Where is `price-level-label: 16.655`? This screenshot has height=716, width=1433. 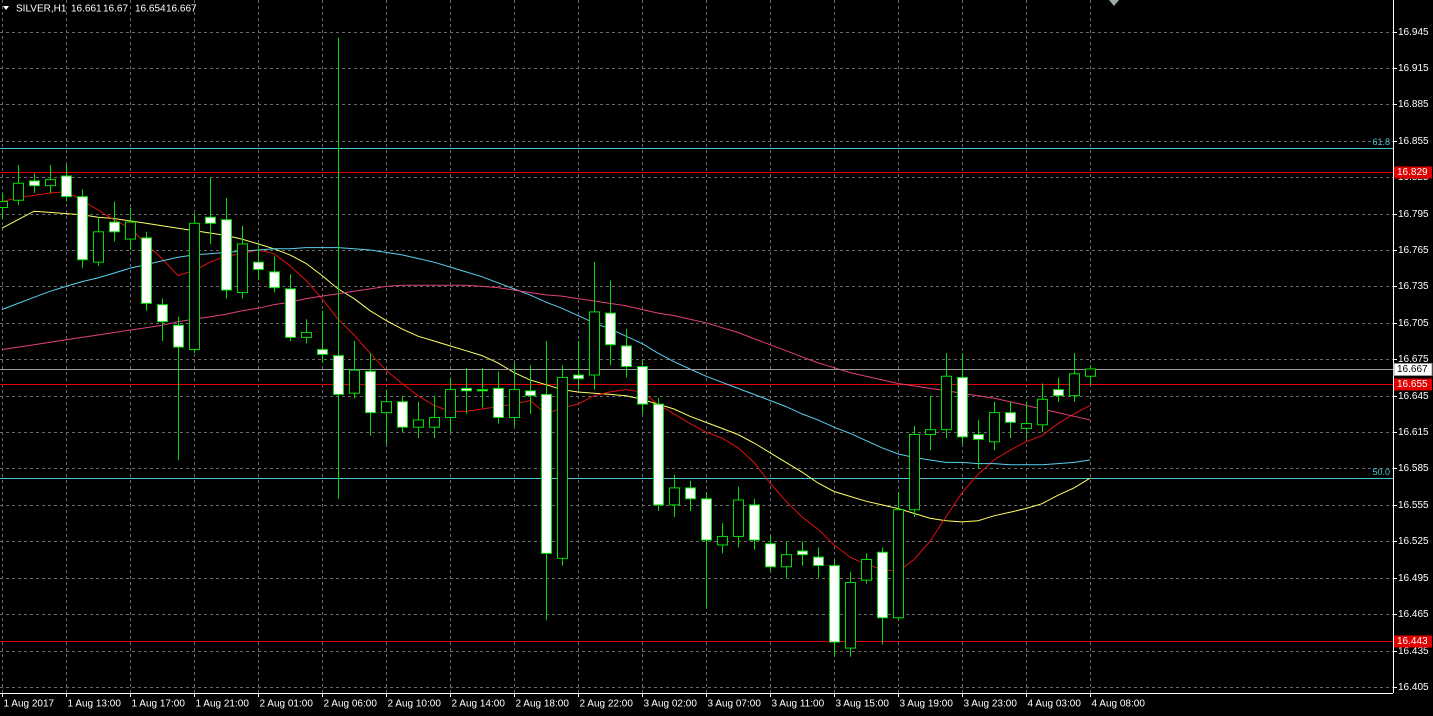 price-level-label: 16.655 is located at coordinates (1412, 384).